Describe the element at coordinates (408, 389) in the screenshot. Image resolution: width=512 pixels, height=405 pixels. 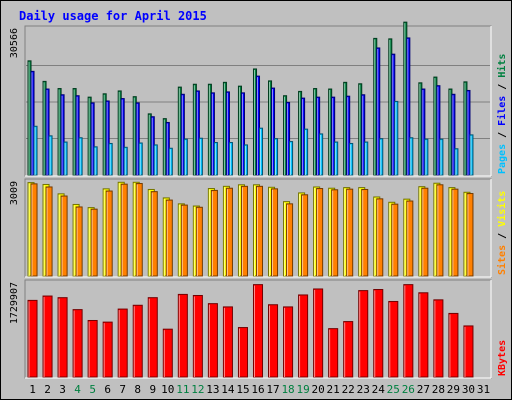
I see `x-tick-day-26: 26` at that location.